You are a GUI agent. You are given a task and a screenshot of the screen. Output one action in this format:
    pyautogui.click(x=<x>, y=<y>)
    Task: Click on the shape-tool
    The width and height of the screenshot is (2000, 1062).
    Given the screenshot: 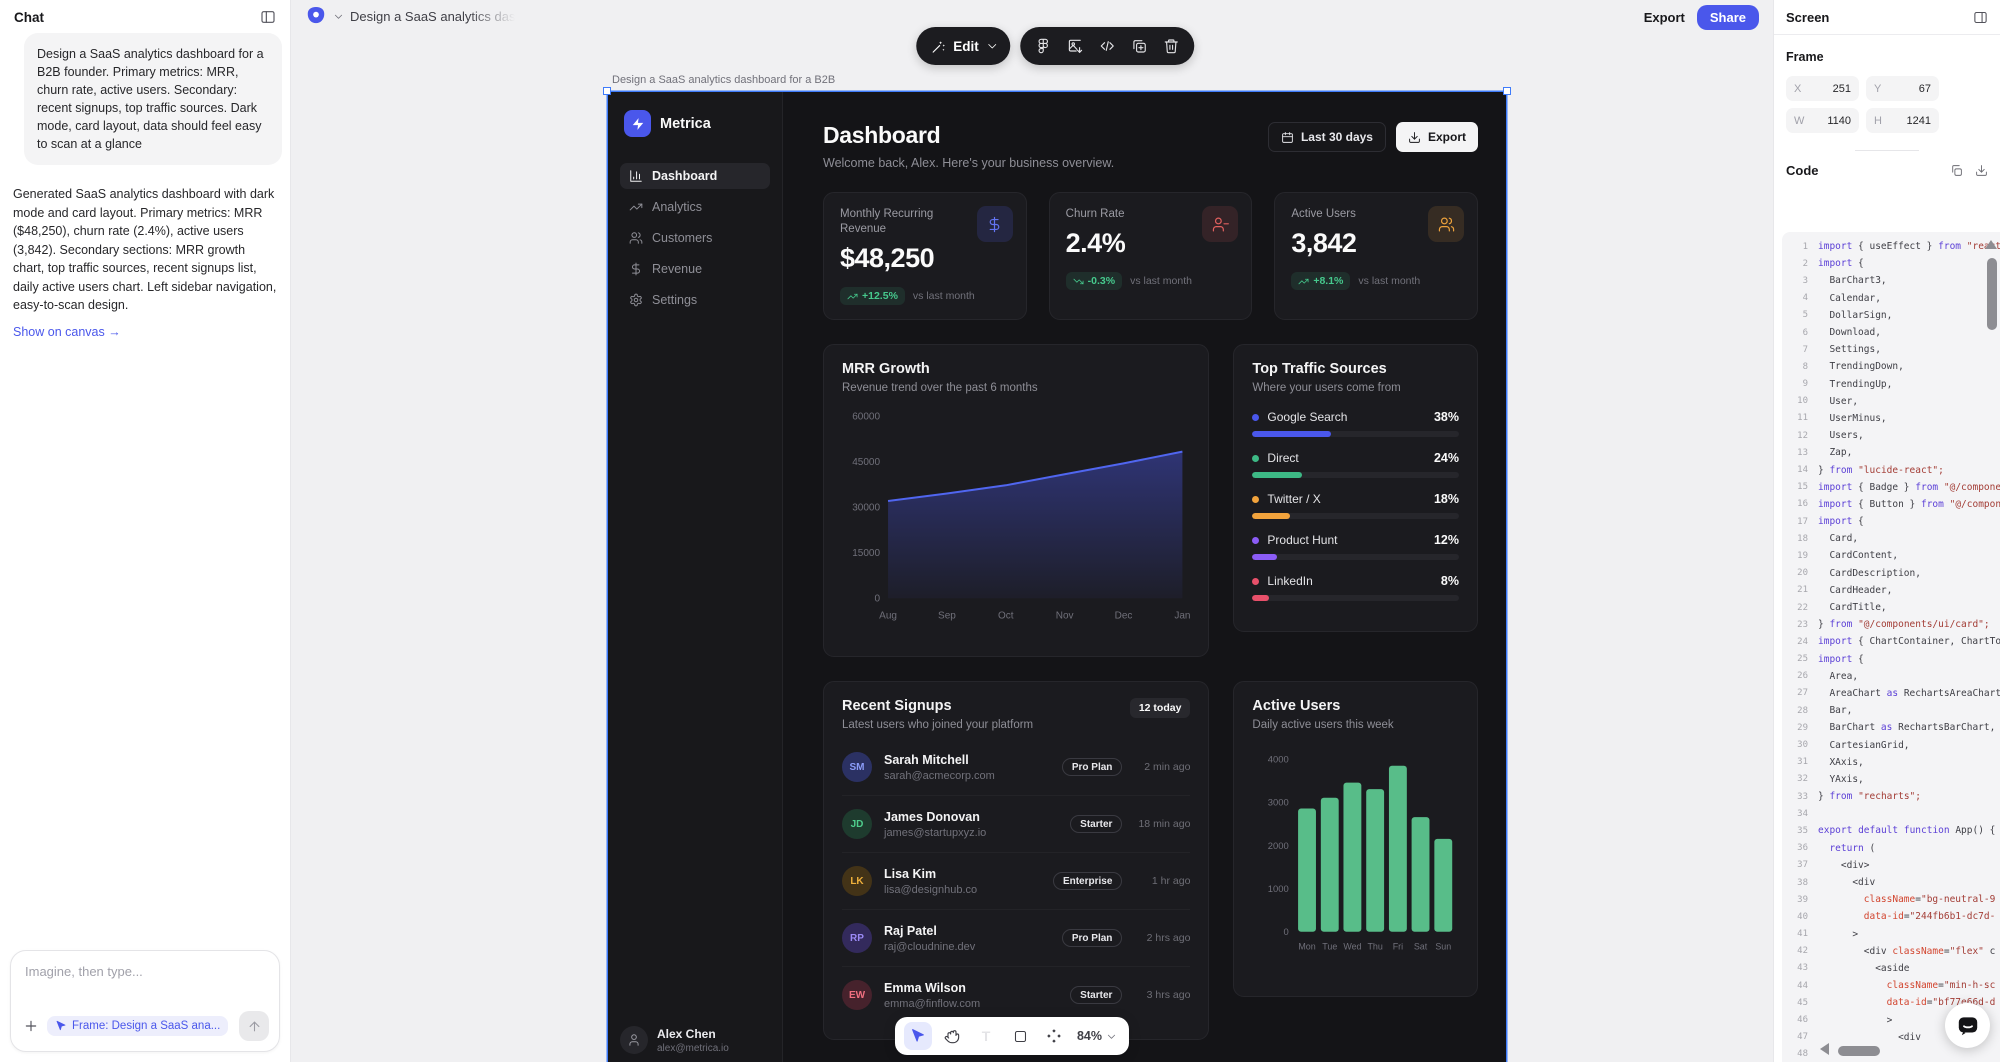 What is the action you would take?
    pyautogui.click(x=1020, y=1036)
    